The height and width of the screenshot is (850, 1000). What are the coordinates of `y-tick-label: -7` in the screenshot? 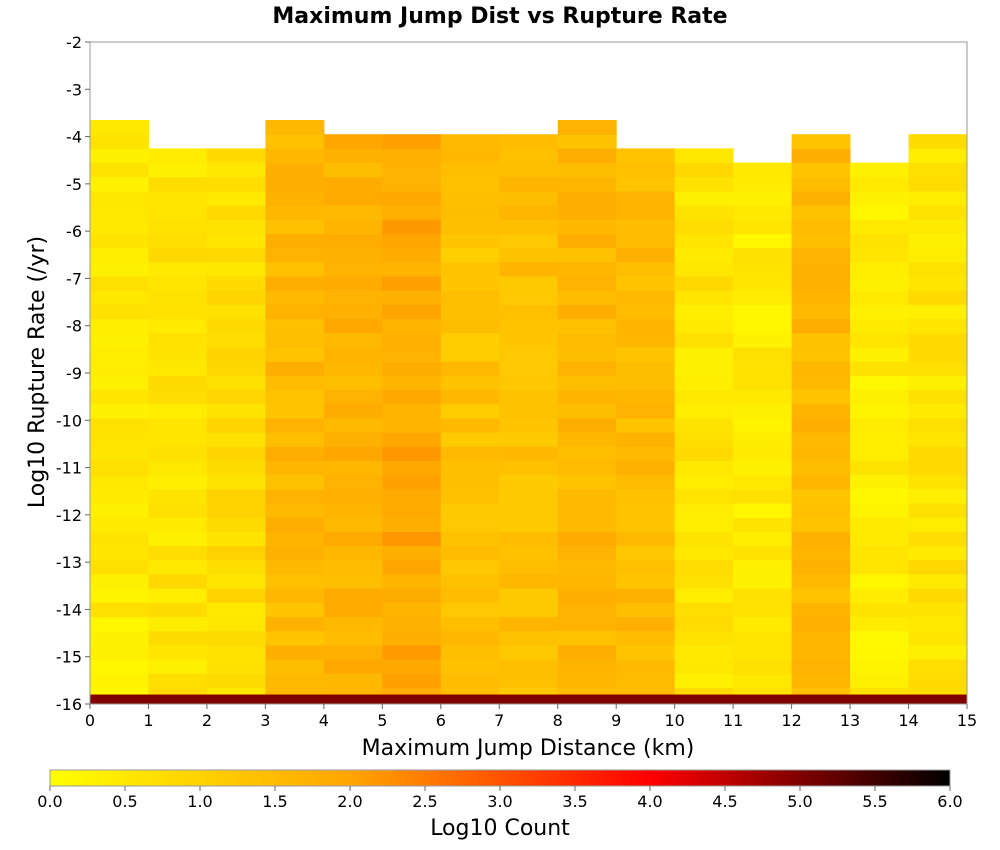 It's located at (74, 278).